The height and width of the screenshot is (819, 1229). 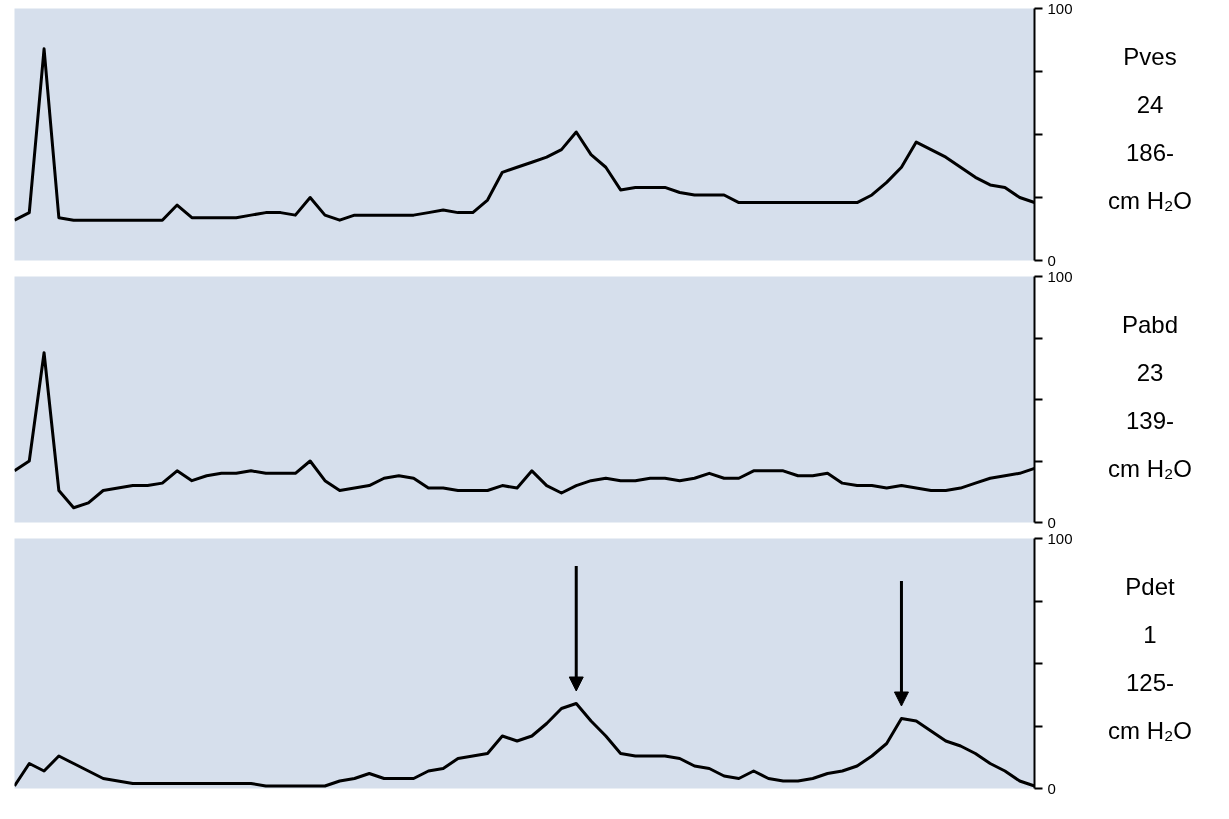 I want to click on text: 23, so click(x=1150, y=373).